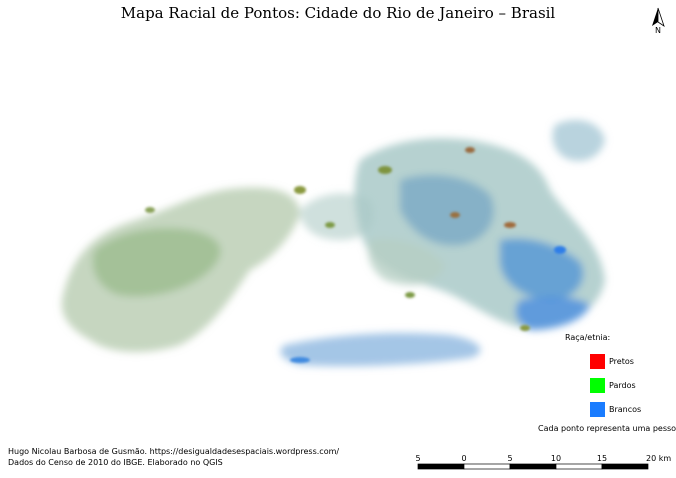  Describe the element at coordinates (625, 409) in the screenshot. I see `legend-label: Brancos` at that location.